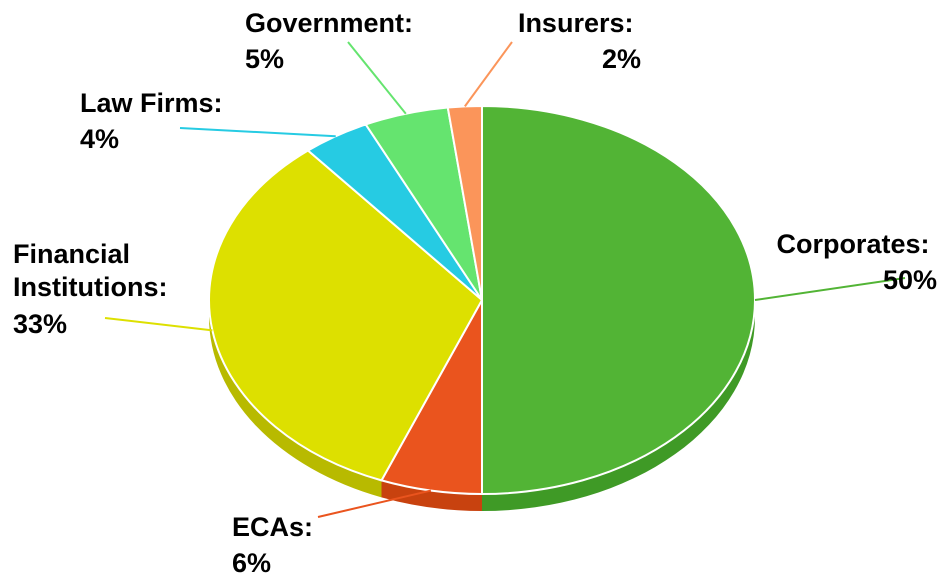 This screenshot has height=578, width=940. I want to click on label-law-firms-value: 4%, so click(99, 139).